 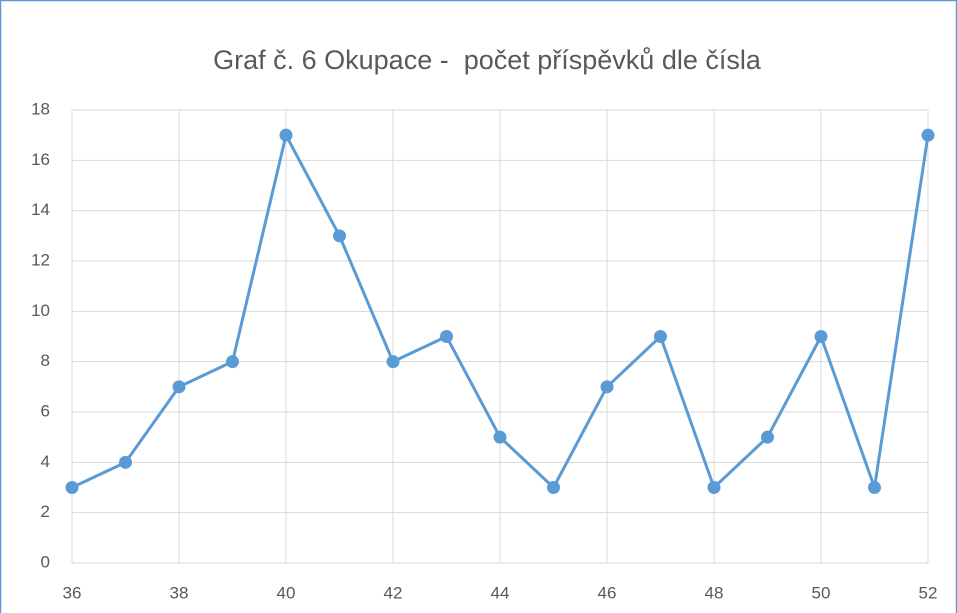 I want to click on x-tick-label: 38, so click(x=179, y=592).